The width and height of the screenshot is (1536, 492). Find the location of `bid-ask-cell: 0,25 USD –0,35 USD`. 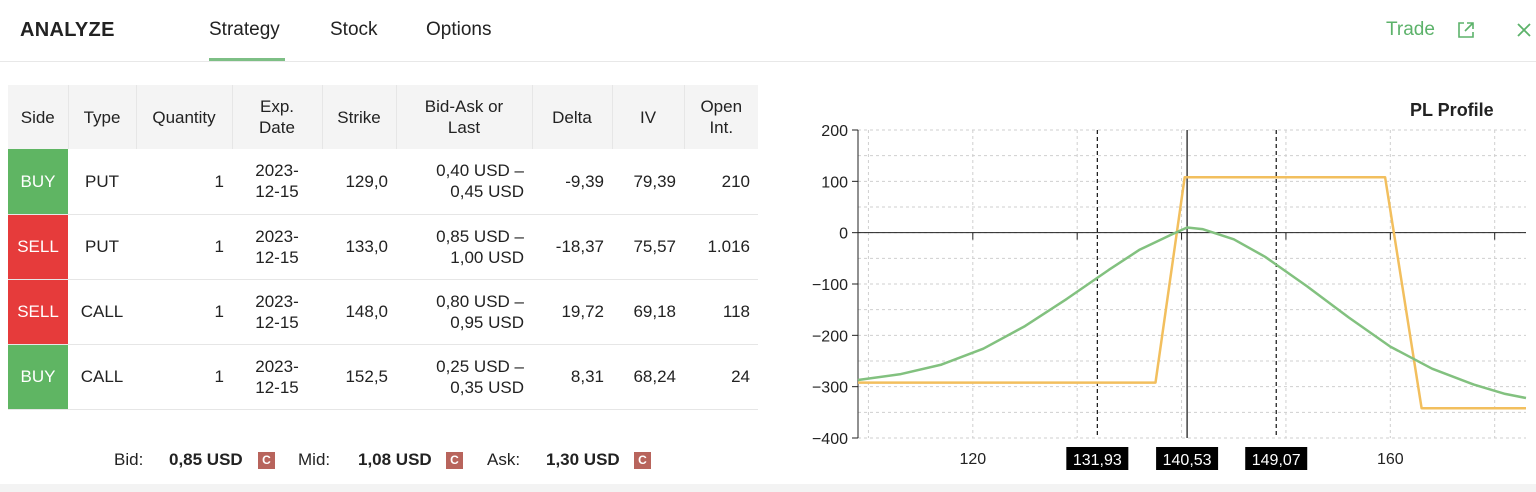

bid-ask-cell: 0,25 USD –0,35 USD is located at coordinates (464, 377).